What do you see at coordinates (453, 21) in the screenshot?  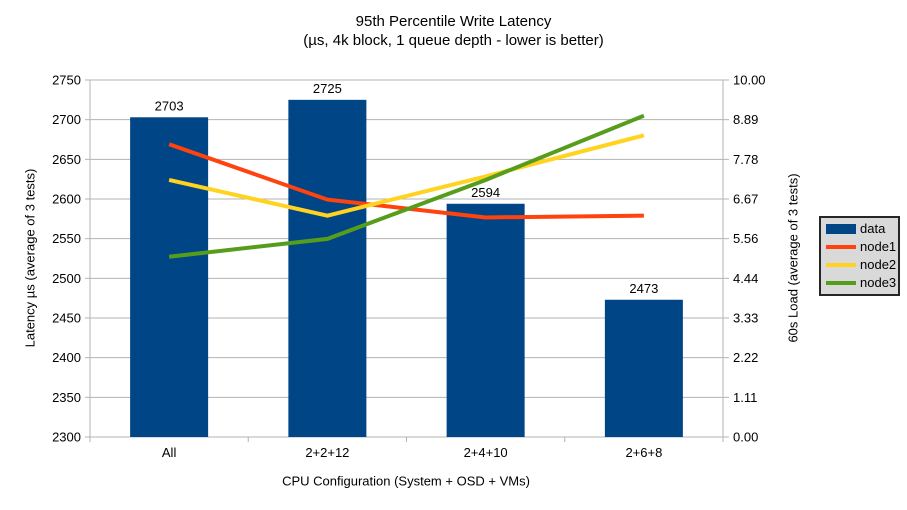 I see `chart-title: 95th Percentile Write Latency` at bounding box center [453, 21].